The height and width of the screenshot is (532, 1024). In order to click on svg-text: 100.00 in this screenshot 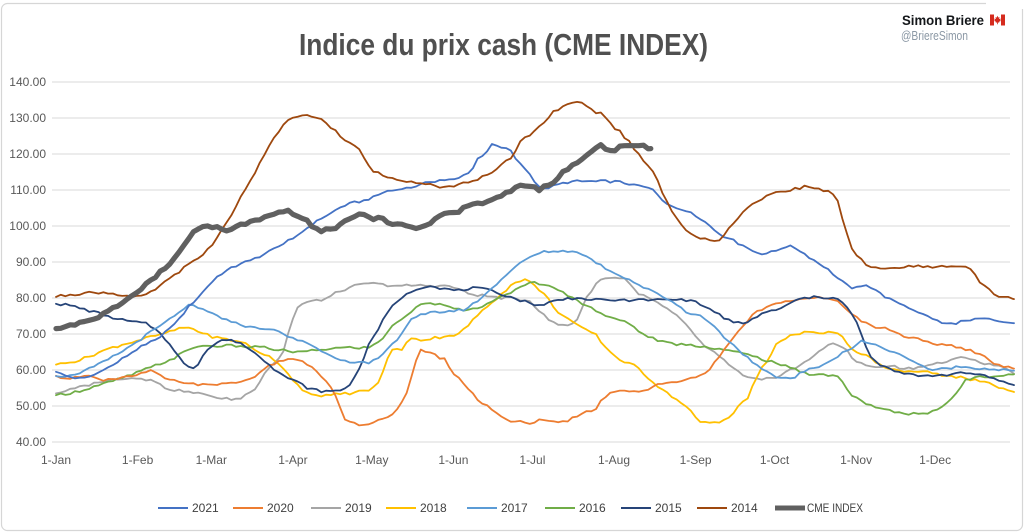, I will do `click(27, 226)`.